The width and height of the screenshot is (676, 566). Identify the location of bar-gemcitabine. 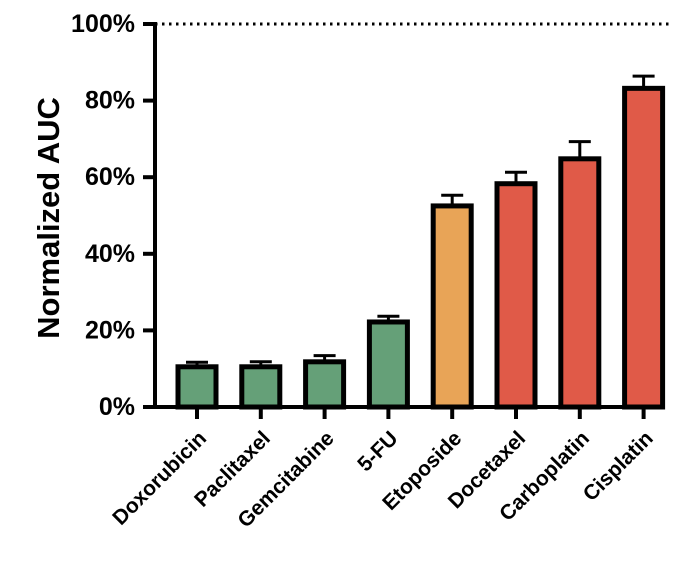
(325, 384).